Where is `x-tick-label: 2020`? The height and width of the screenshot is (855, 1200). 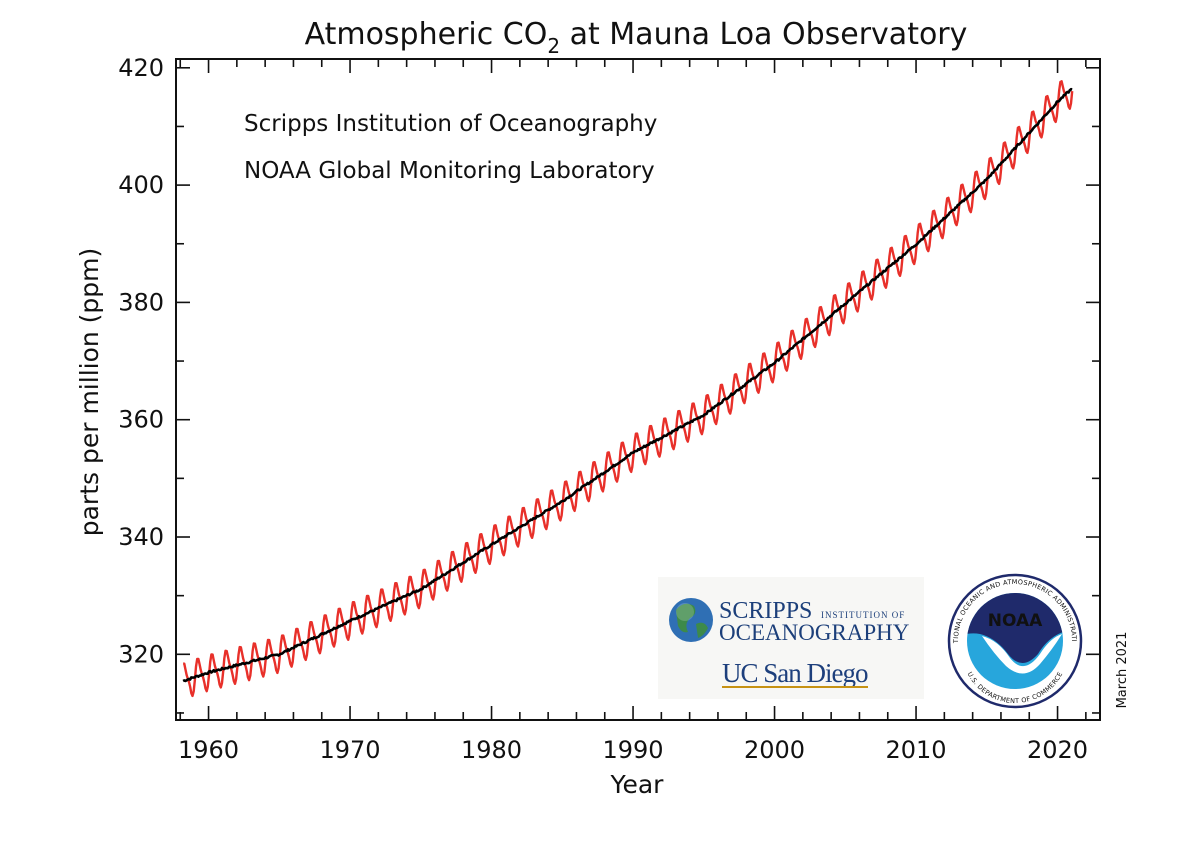
x-tick-label: 2020 is located at coordinates (1057, 750).